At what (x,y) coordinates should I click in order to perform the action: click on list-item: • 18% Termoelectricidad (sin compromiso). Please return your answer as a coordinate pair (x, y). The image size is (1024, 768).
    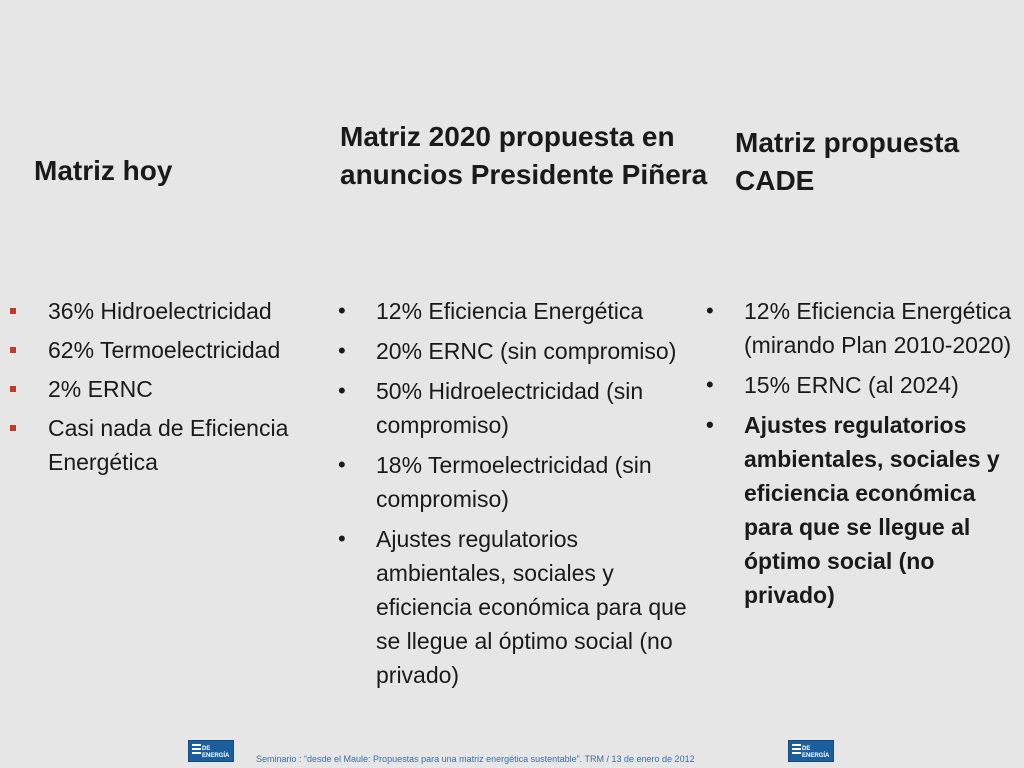
    Looking at the image, I should click on (513, 482).